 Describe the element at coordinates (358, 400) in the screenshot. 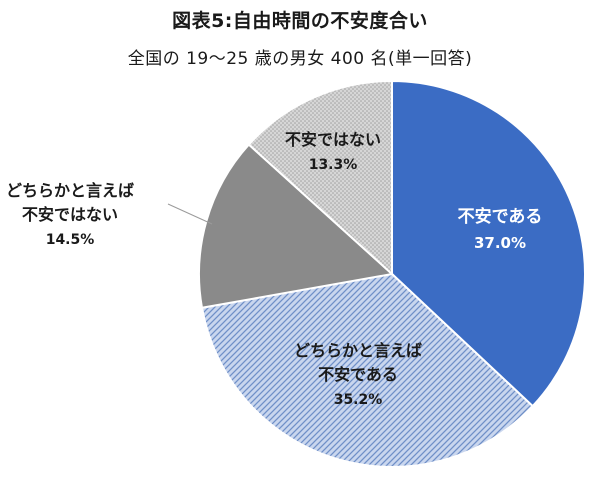

I see `slice-value-label: 35.2%` at that location.